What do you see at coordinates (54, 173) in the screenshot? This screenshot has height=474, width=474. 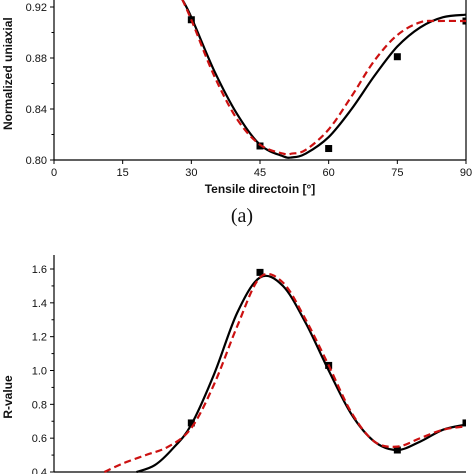 I see `chart-a-x-tick-label: 0` at bounding box center [54, 173].